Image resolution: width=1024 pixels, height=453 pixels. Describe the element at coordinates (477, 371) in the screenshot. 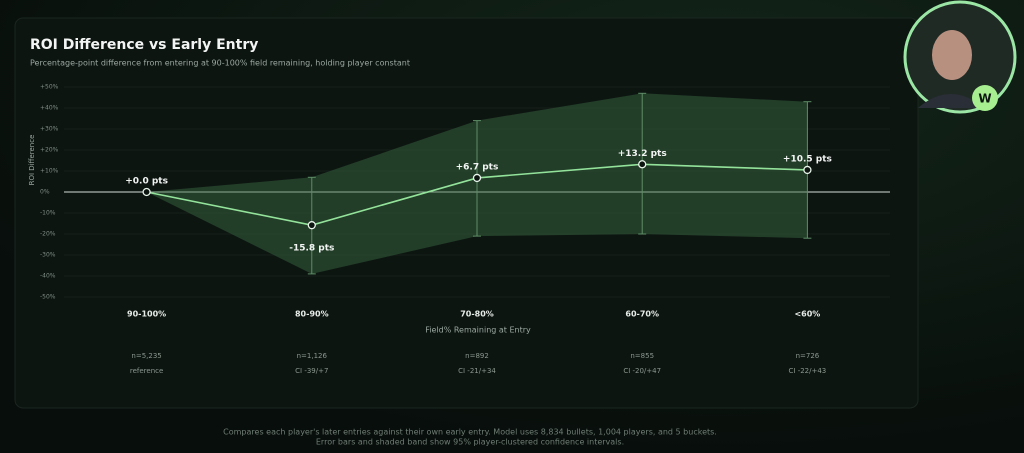

I see `ci-label: CI -21/+34` at that location.